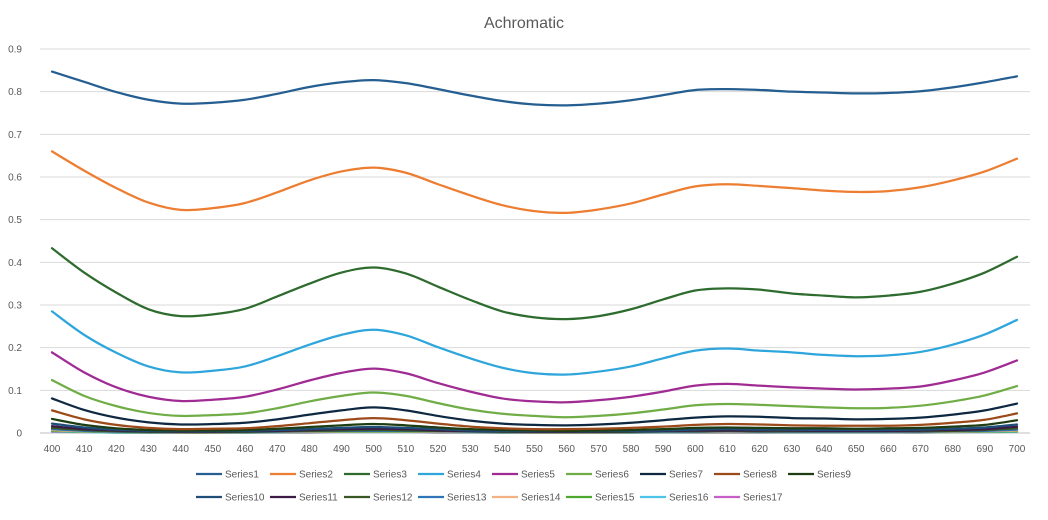 The height and width of the screenshot is (520, 1048). What do you see at coordinates (84, 449) in the screenshot?
I see `x-tick-label: 410` at bounding box center [84, 449].